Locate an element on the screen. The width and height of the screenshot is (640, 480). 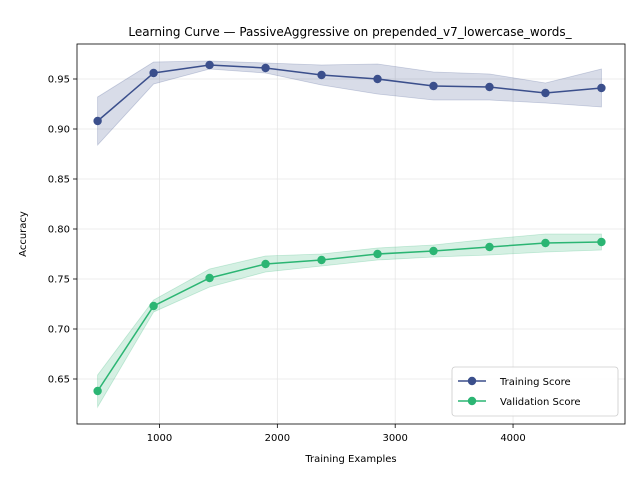
y-tick-label: 0.90 is located at coordinates (59, 130).